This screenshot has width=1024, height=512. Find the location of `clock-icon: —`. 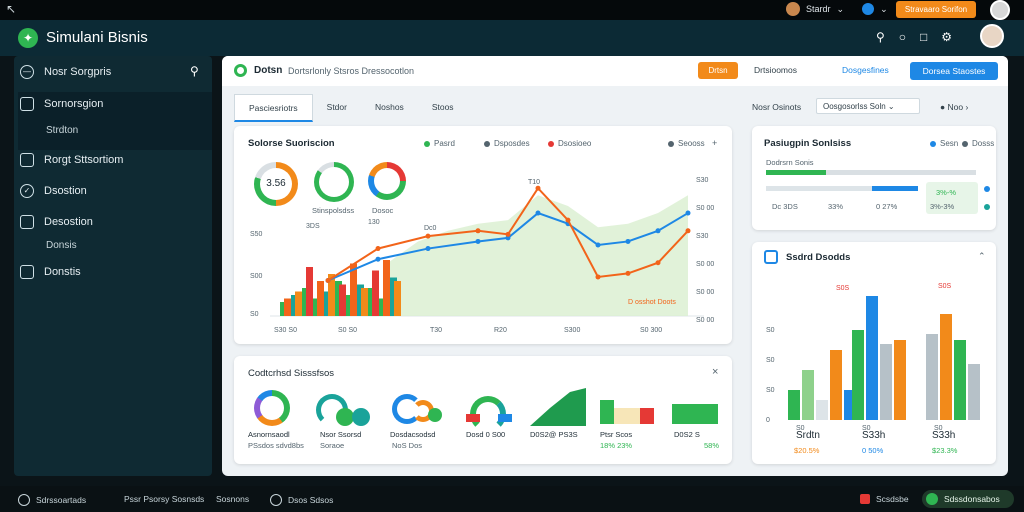

clock-icon: — is located at coordinates (27, 72).